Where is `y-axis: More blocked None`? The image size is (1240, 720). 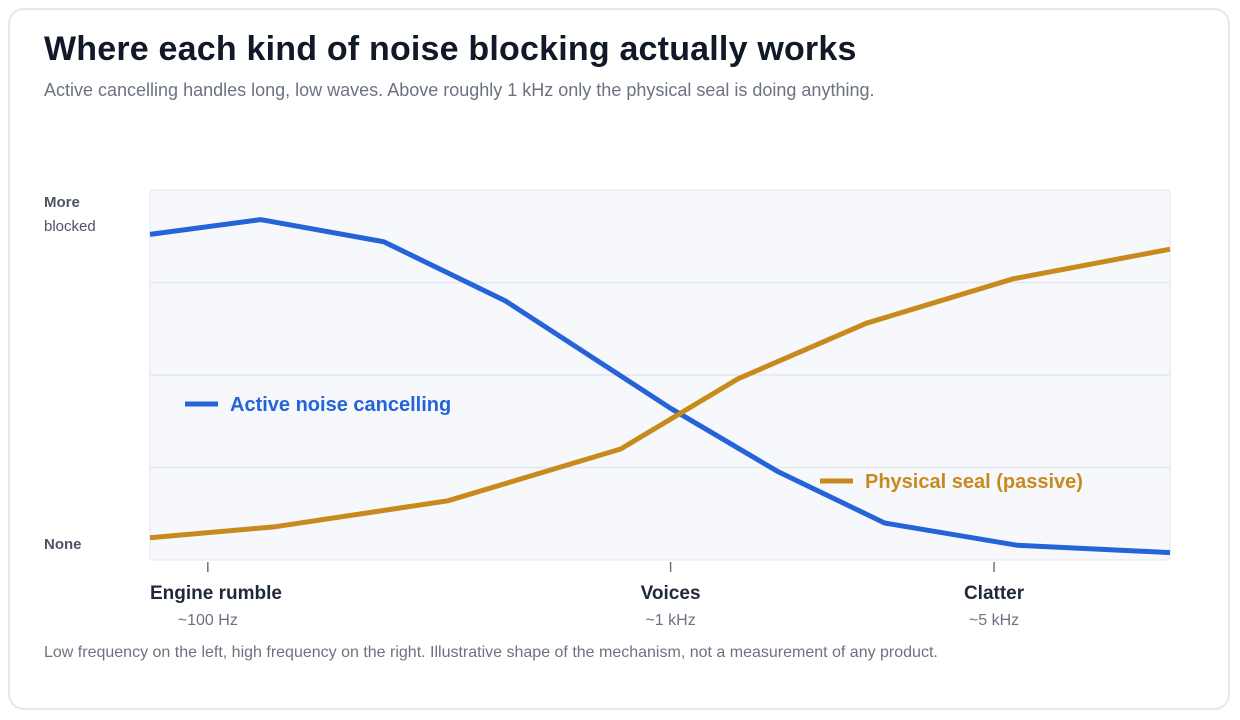
y-axis: More blocked None is located at coordinates (70, 373).